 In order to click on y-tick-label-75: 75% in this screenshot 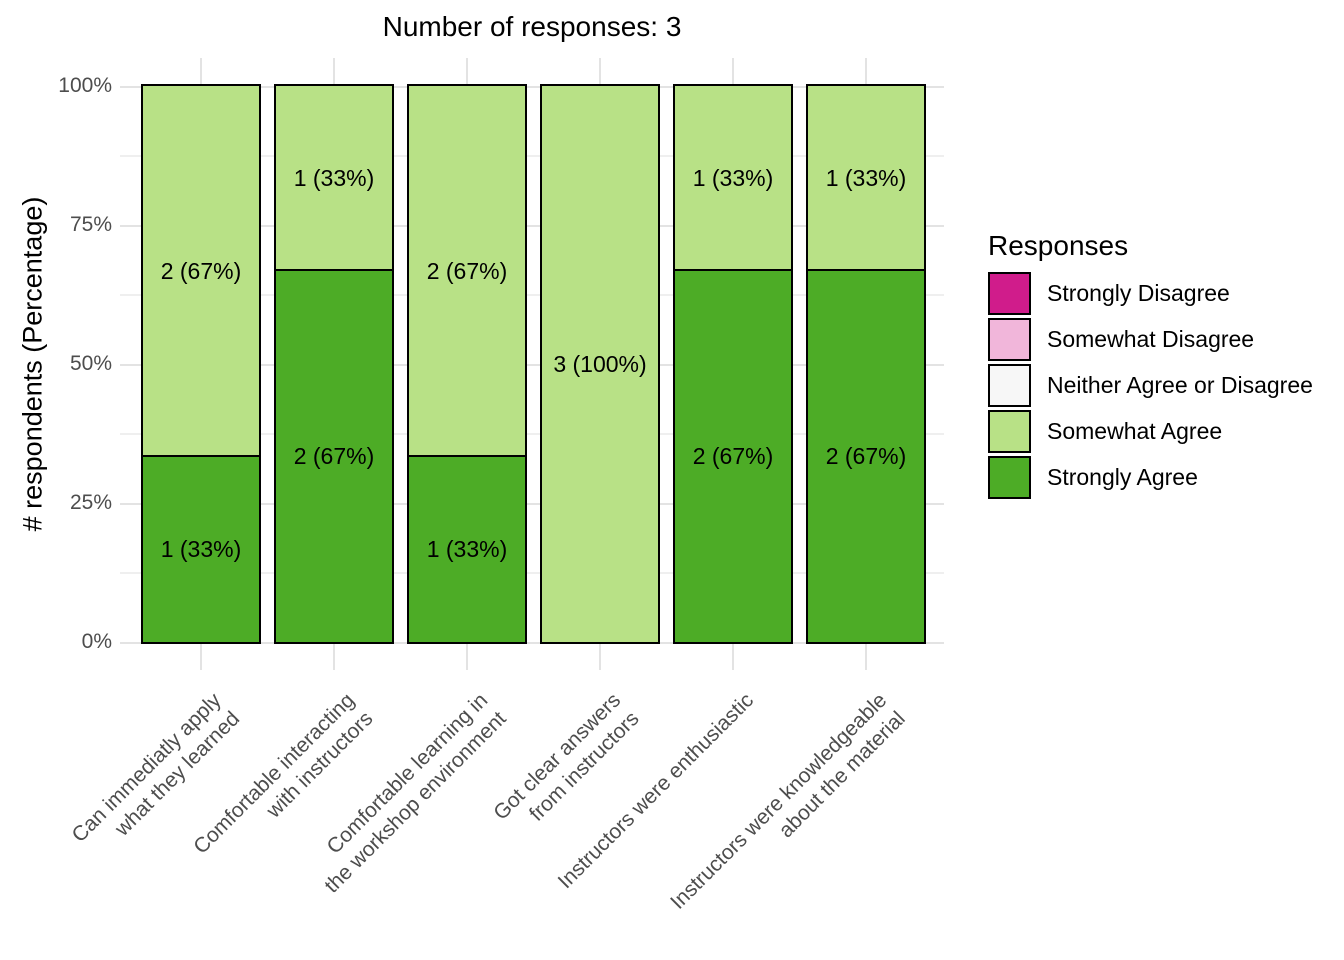, I will do `click(90, 224)`.